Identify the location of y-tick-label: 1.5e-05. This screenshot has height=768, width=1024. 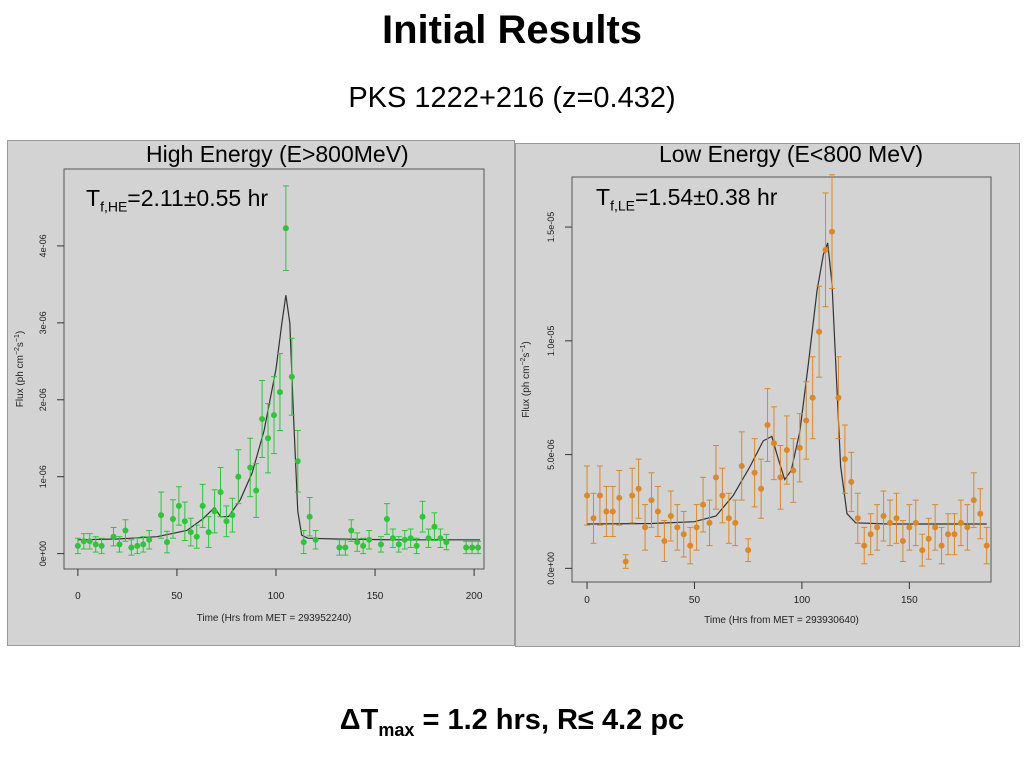
(551, 227).